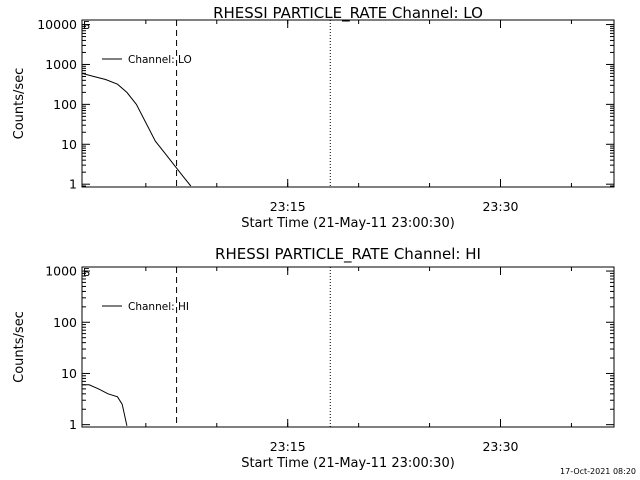  What do you see at coordinates (348, 254) in the screenshot?
I see `chart-title: RHESSI PARTICLE_RATE Channel: HI` at bounding box center [348, 254].